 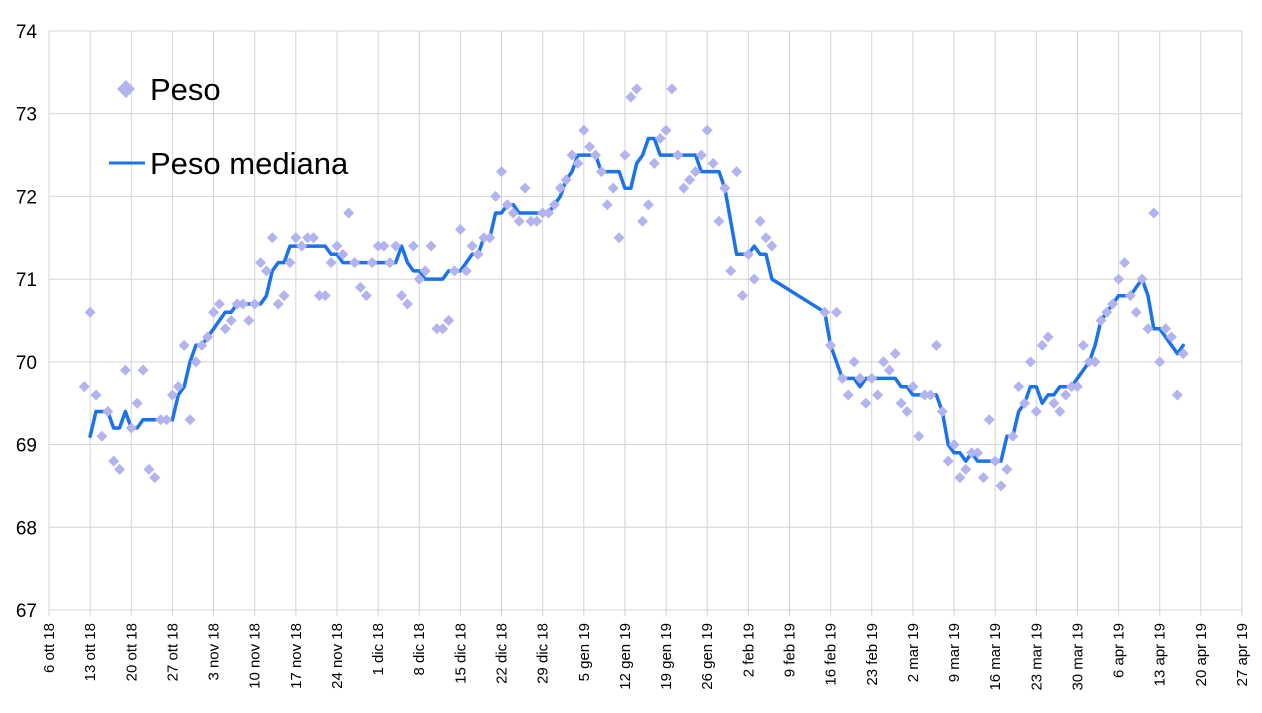 I want to click on x-tick-label: 6 apr 19, so click(x=1119, y=650).